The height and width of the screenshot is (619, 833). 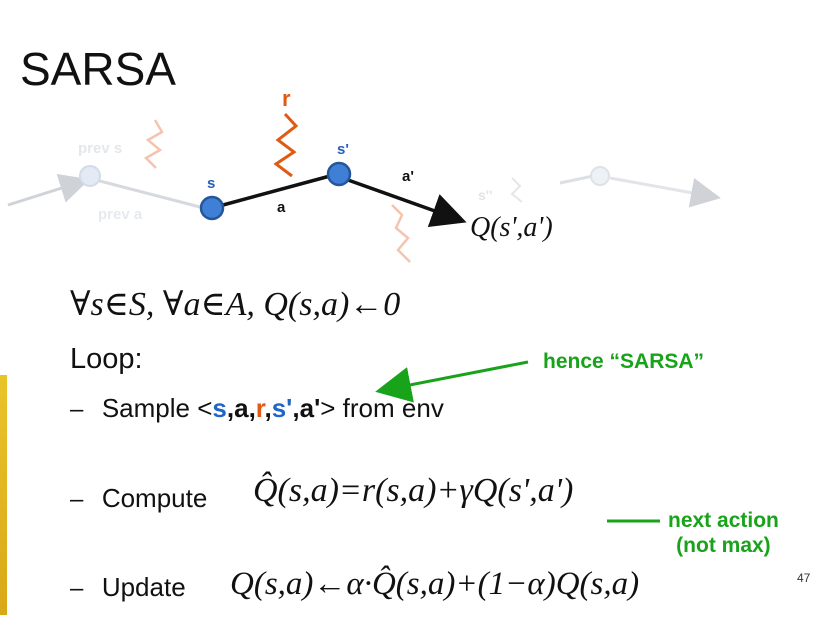 I want to click on ghost-prev-s-label: prev s, so click(x=100, y=148).